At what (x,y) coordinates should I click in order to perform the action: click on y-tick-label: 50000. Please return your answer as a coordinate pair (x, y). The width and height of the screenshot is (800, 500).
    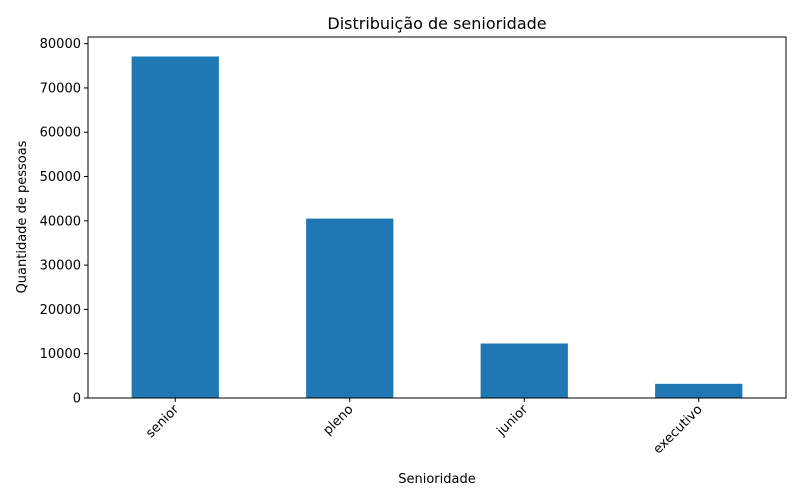
    Looking at the image, I should click on (60, 177).